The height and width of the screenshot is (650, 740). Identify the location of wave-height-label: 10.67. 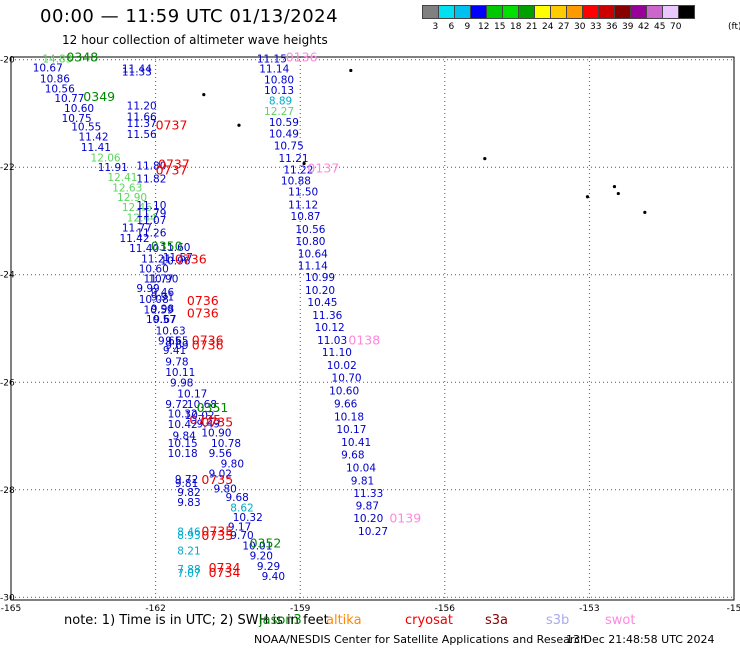
(48, 69).